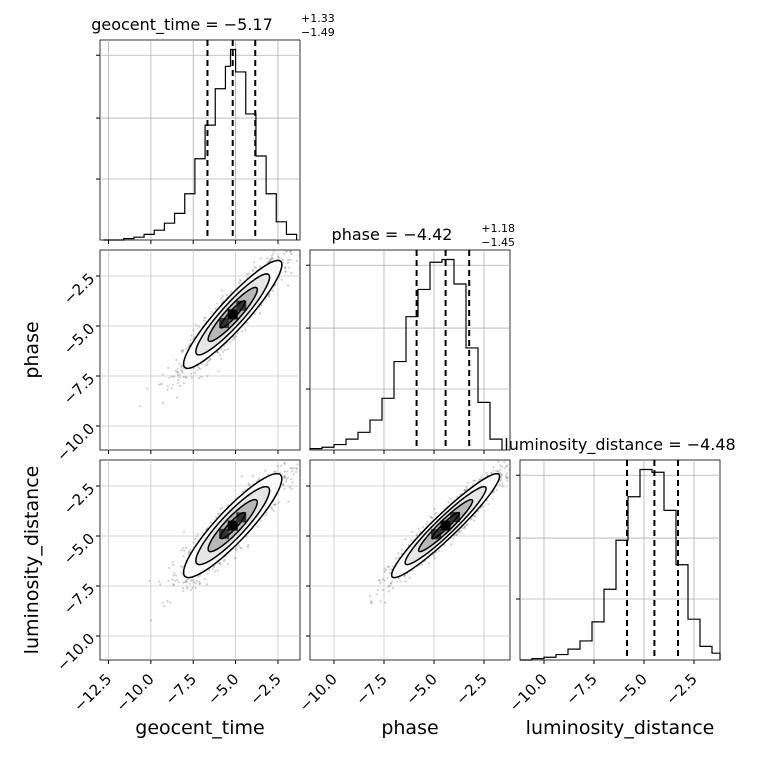 This screenshot has width=760, height=760. What do you see at coordinates (471, 689) in the screenshot?
I see `x-tick-label: −2.5` at bounding box center [471, 689].